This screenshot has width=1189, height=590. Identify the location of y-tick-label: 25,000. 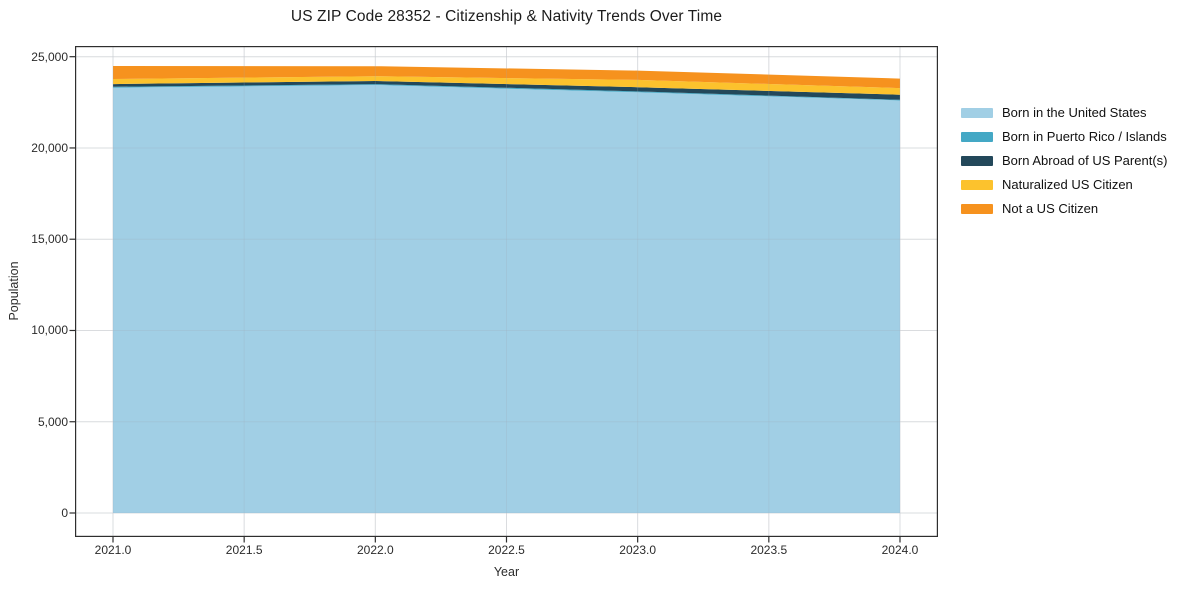
(49, 56).